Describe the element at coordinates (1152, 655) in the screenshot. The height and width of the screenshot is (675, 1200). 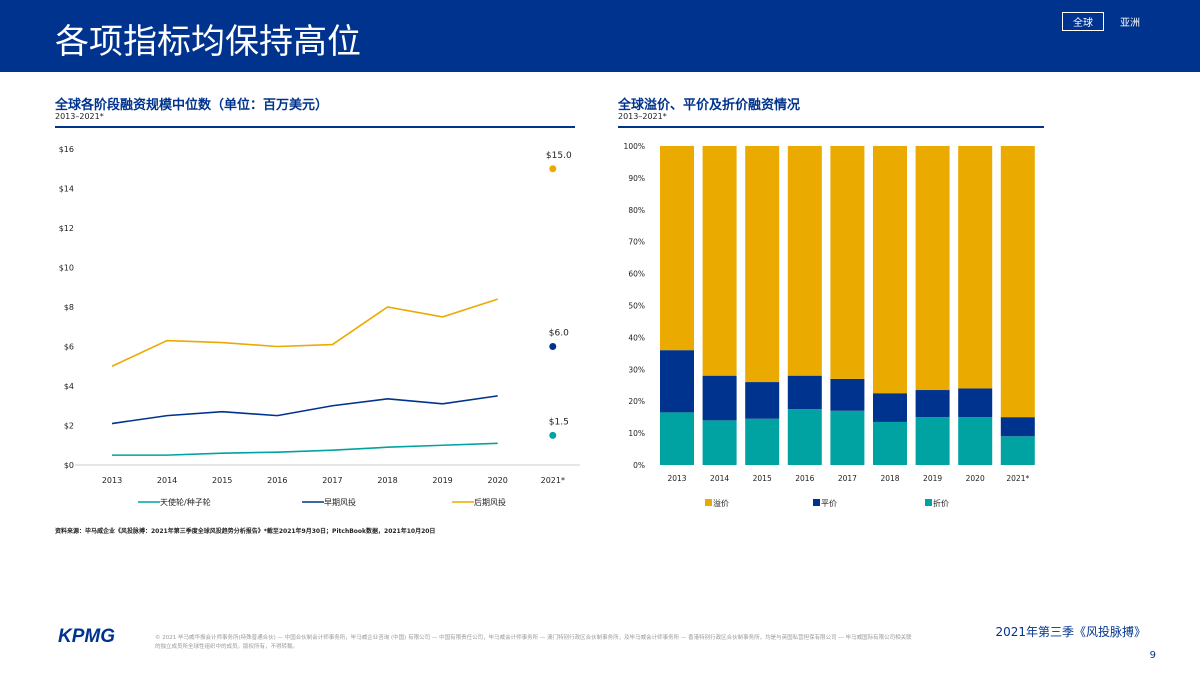
I see `page-number: 9` at that location.